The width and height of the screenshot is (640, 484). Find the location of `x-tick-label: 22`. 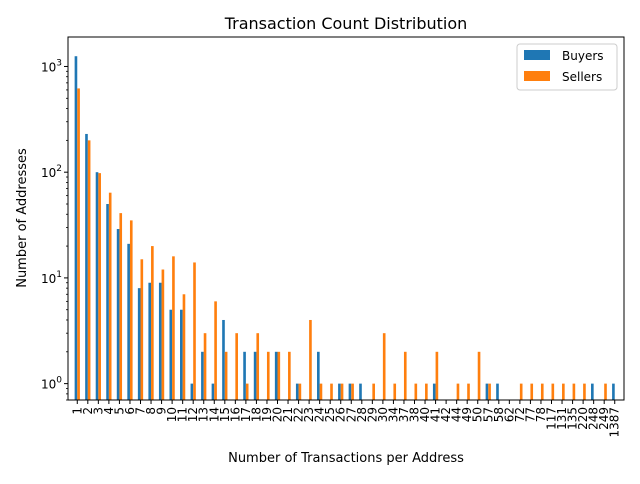

x-tick-label: 22 is located at coordinates (299, 414).